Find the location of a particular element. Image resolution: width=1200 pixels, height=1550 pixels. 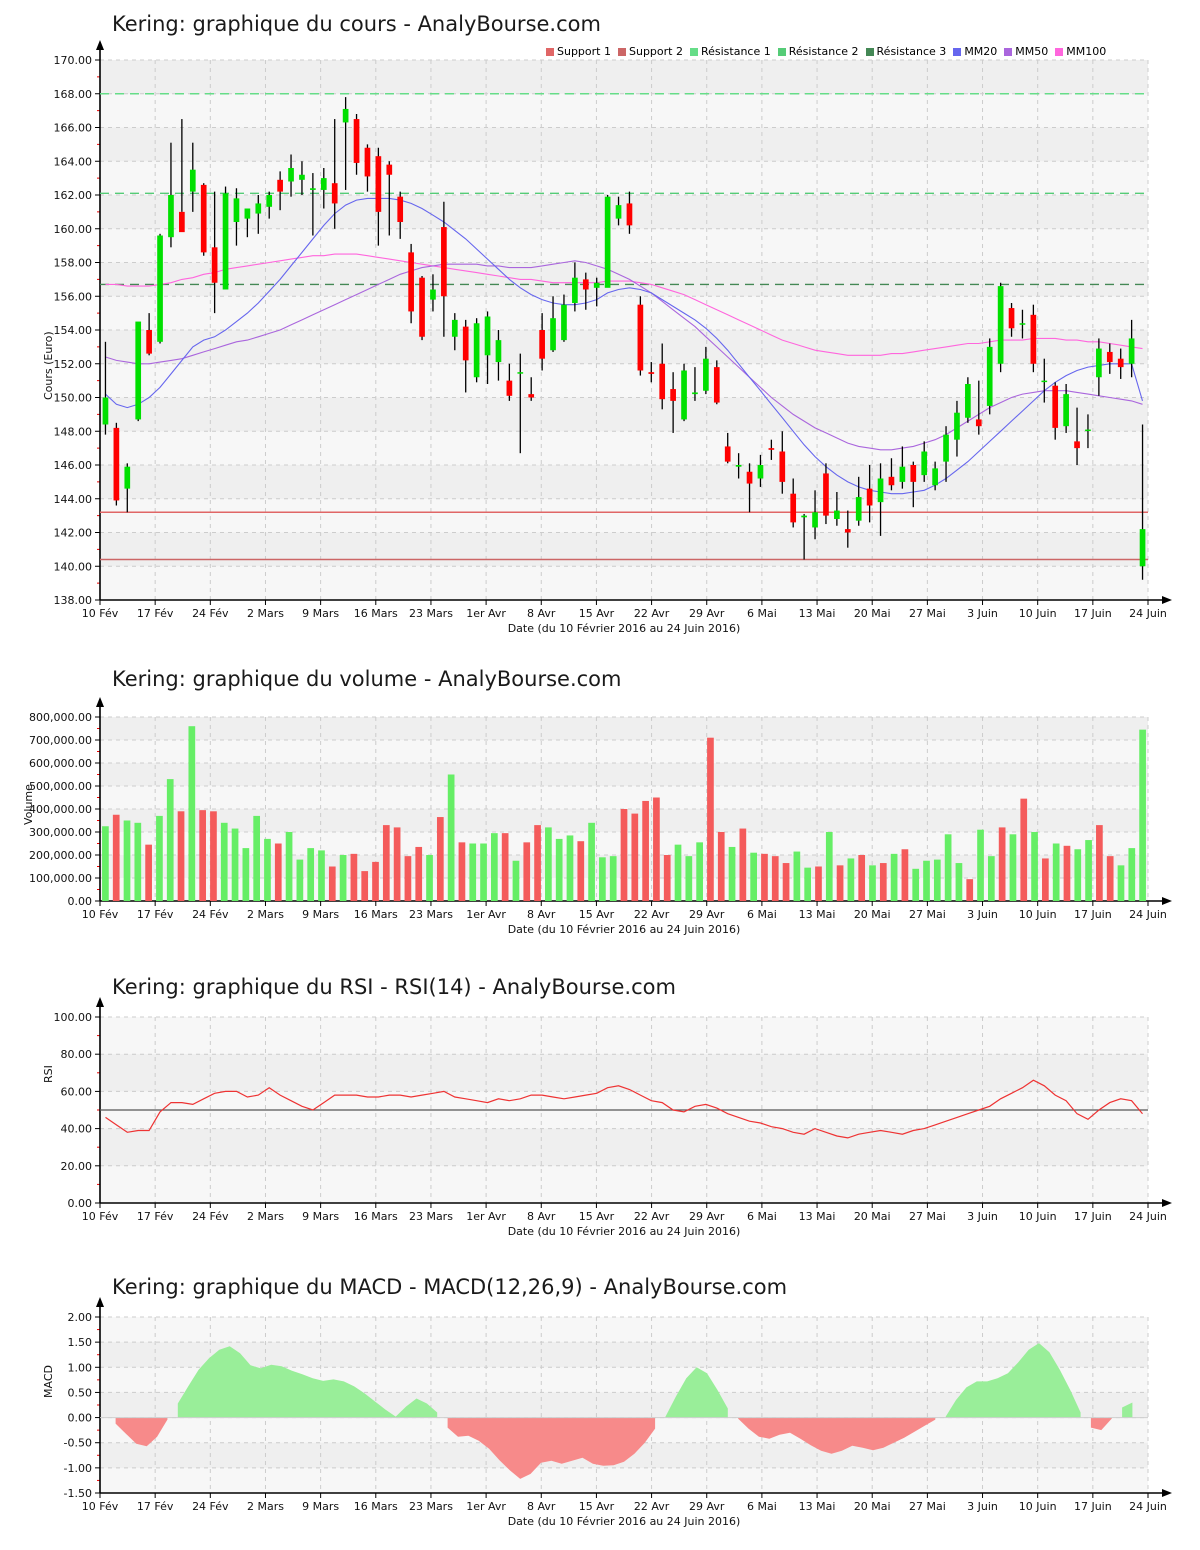

legend-item-4: Résistance 3 is located at coordinates (905, 51).